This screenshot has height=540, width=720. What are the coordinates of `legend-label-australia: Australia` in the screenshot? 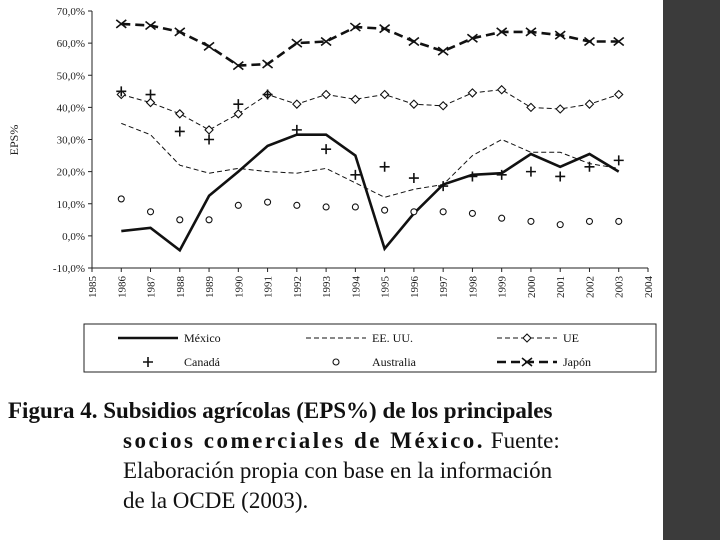 It's located at (394, 362).